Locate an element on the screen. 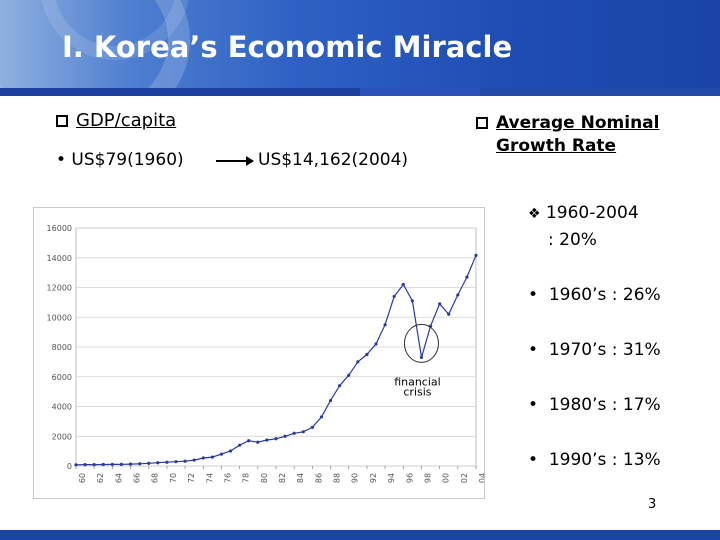 This screenshot has height=540, width=720. x-tick-label: 76 is located at coordinates (227, 478).